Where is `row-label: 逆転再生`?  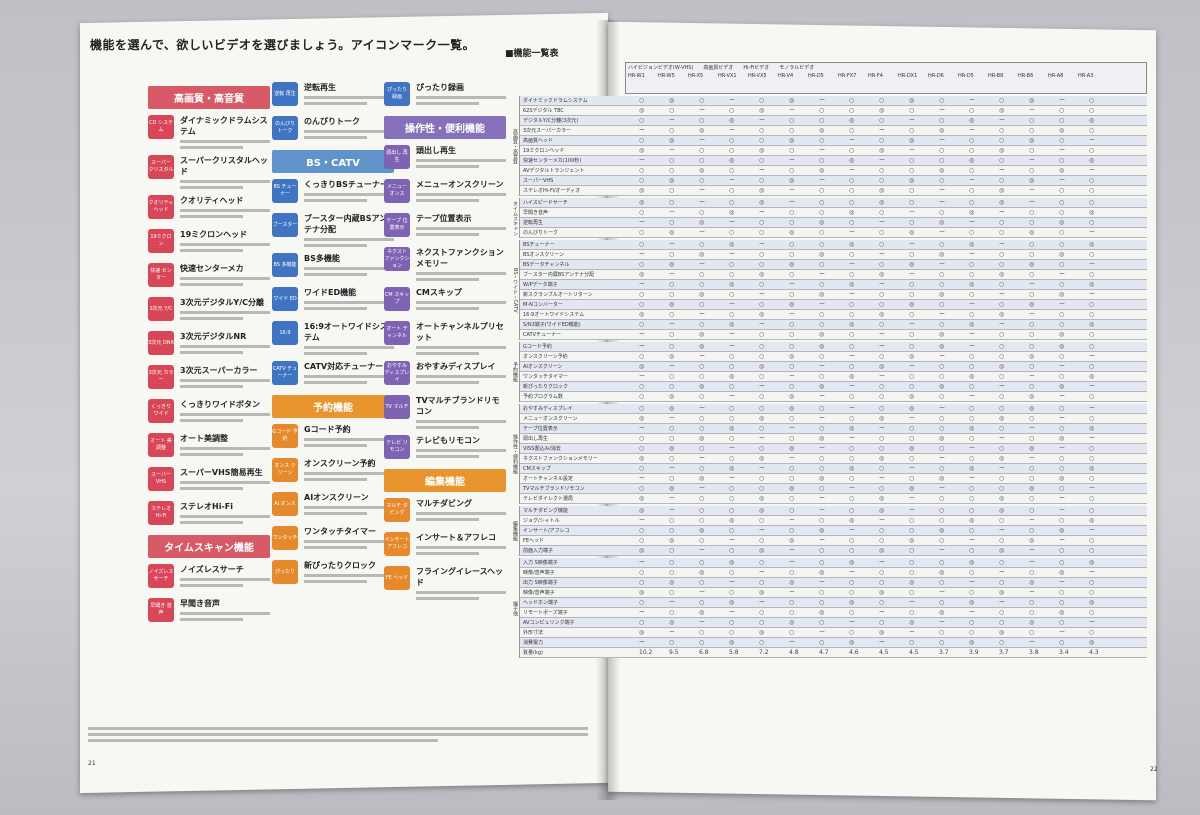
row-label: 逆転再生 is located at coordinates (533, 223).